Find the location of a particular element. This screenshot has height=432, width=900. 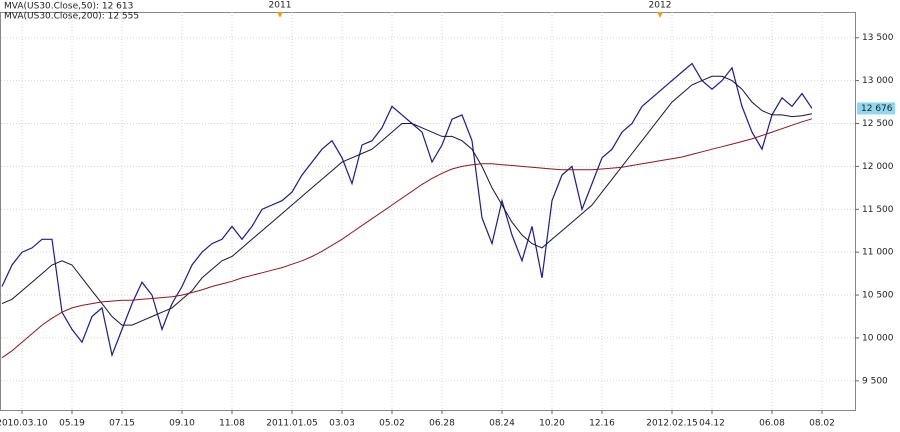

legend-entry: MVA(US30.Close,200): 12 555 is located at coordinates (71, 17).